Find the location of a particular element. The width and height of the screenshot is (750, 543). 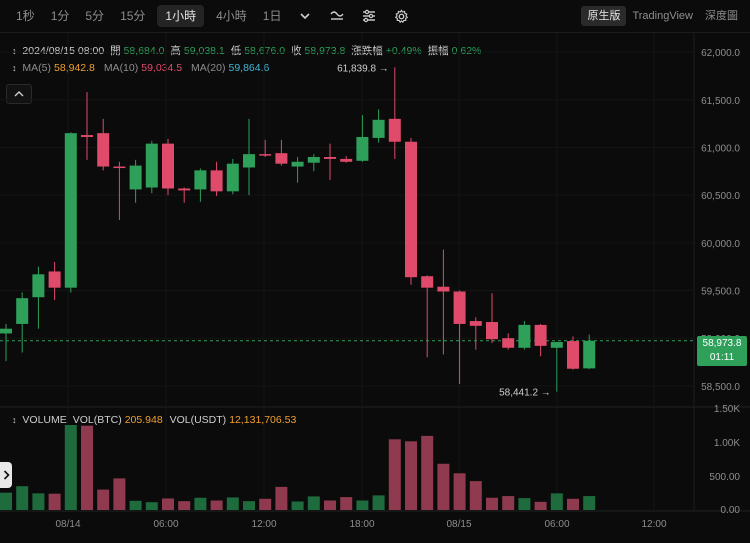

volume-tick-label: 0.00 is located at coordinates (731, 510).